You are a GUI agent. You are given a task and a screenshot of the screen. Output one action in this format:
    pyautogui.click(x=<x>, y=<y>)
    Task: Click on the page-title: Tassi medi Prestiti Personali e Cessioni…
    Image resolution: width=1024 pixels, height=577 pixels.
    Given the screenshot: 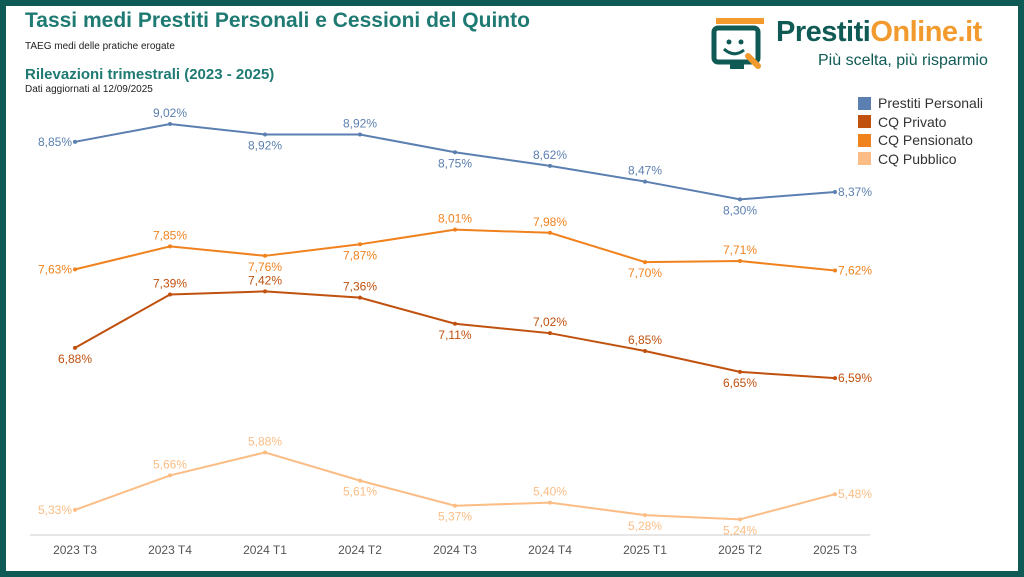 What is the action you would take?
    pyautogui.click(x=277, y=20)
    